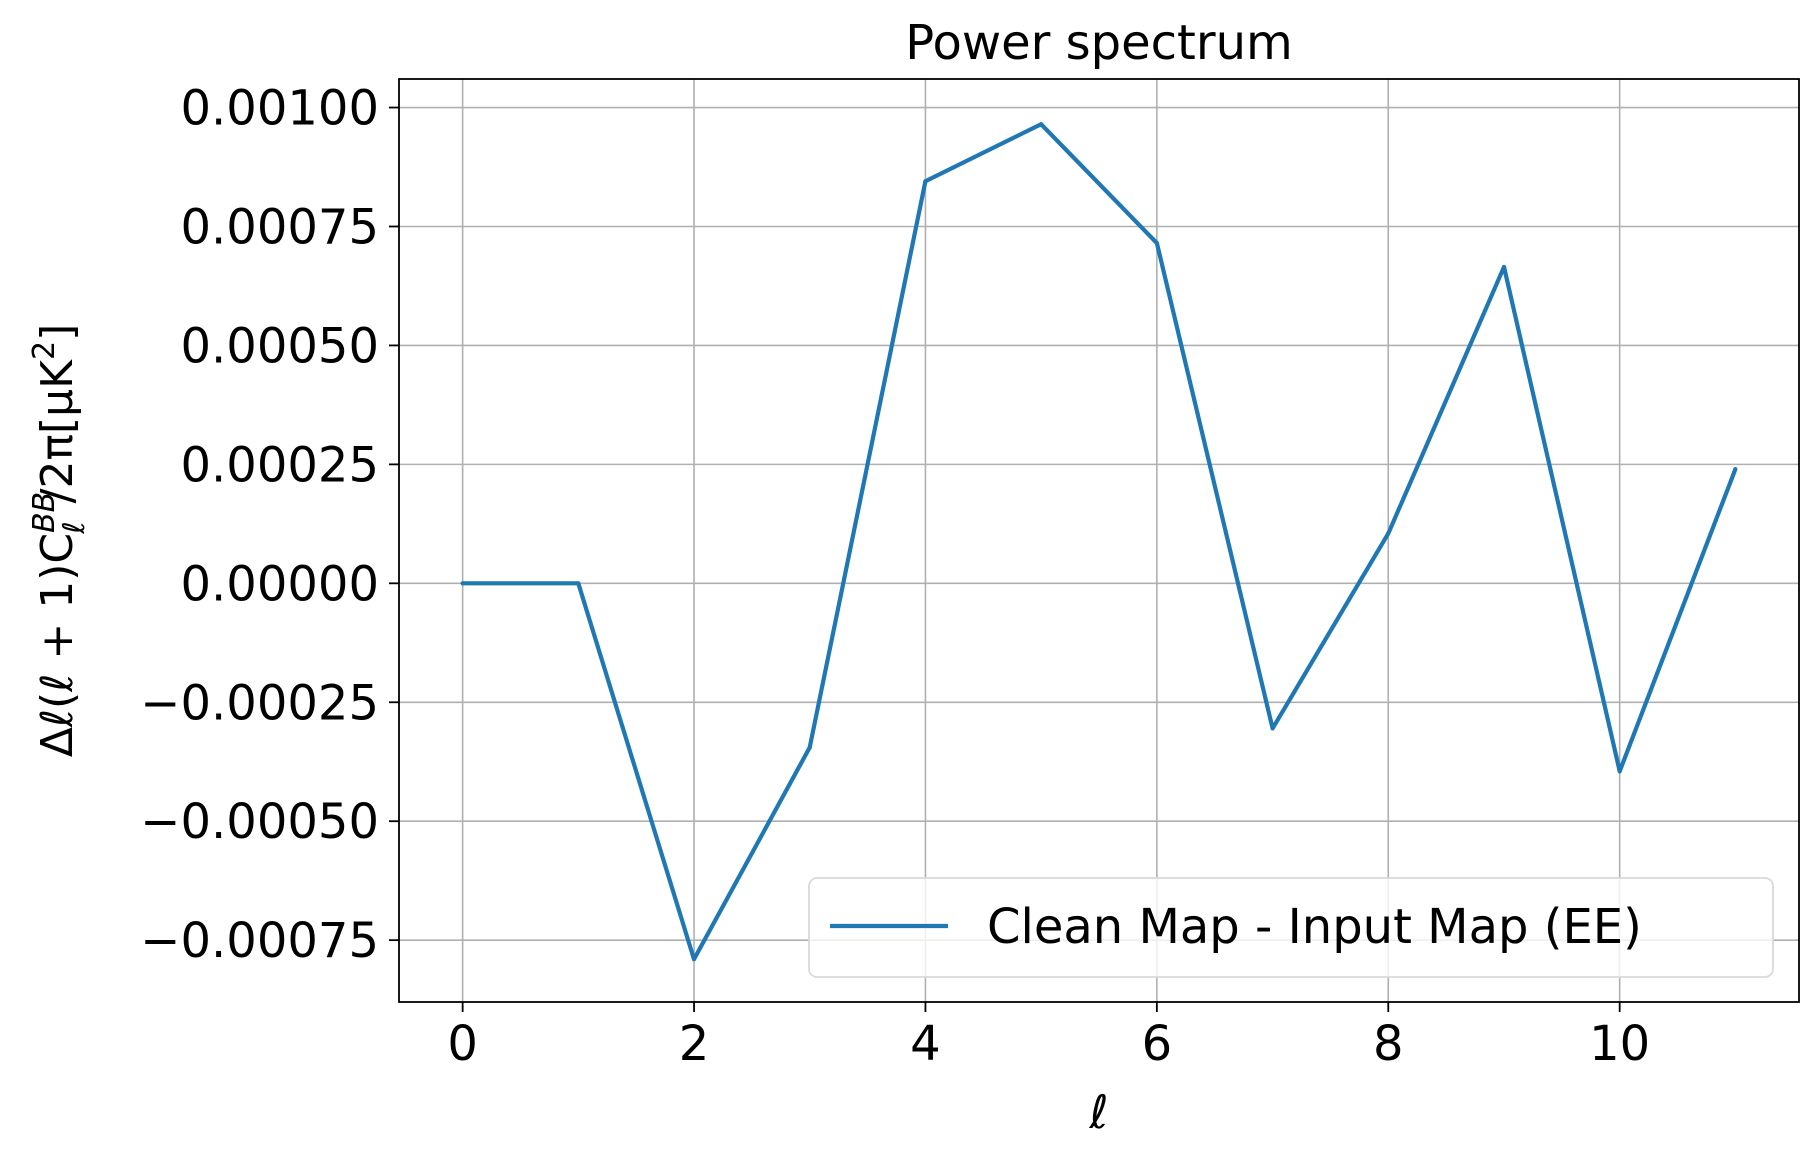 The height and width of the screenshot is (1166, 1813). Describe the element at coordinates (925, 1044) in the screenshot. I see `x-tick-label: 4` at that location.